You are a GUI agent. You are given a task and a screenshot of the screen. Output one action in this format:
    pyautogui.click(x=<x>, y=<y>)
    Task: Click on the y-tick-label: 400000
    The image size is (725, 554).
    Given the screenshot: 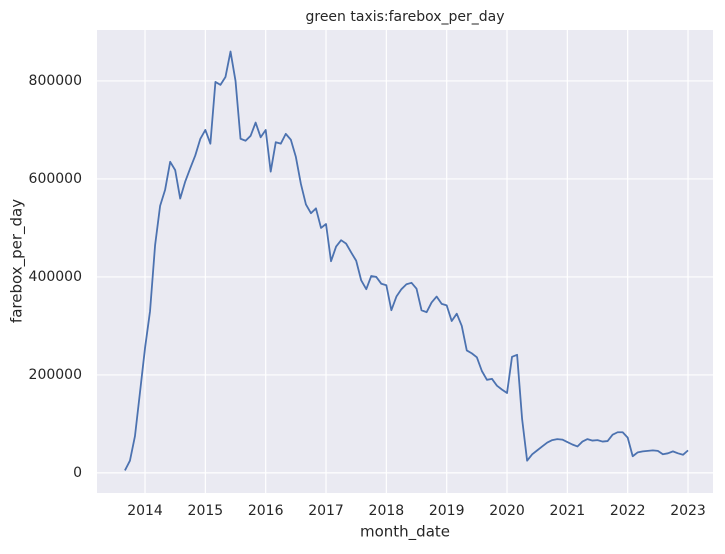 What is the action you would take?
    pyautogui.click(x=55, y=277)
    